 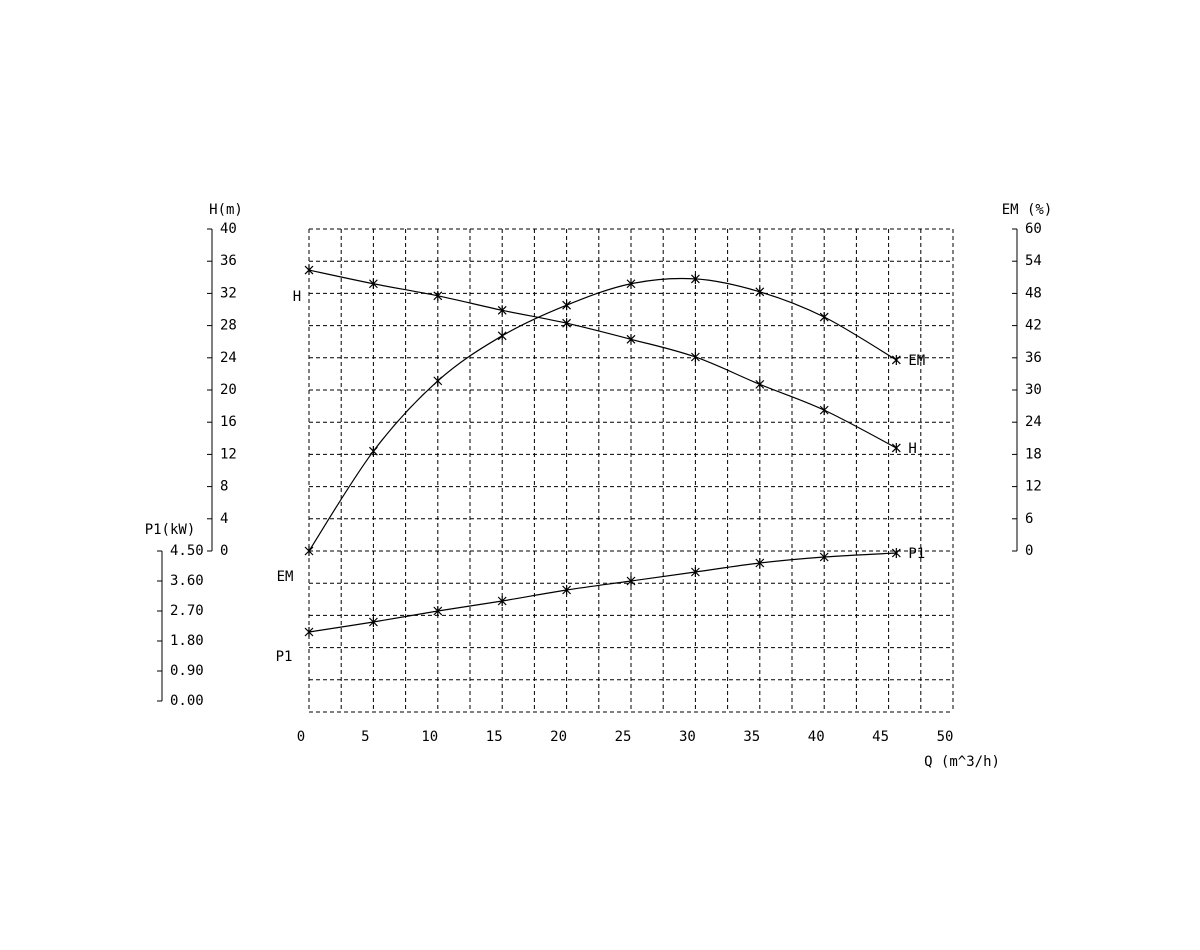 I want to click on y-axis-tick-label: 16, so click(x=228, y=422).